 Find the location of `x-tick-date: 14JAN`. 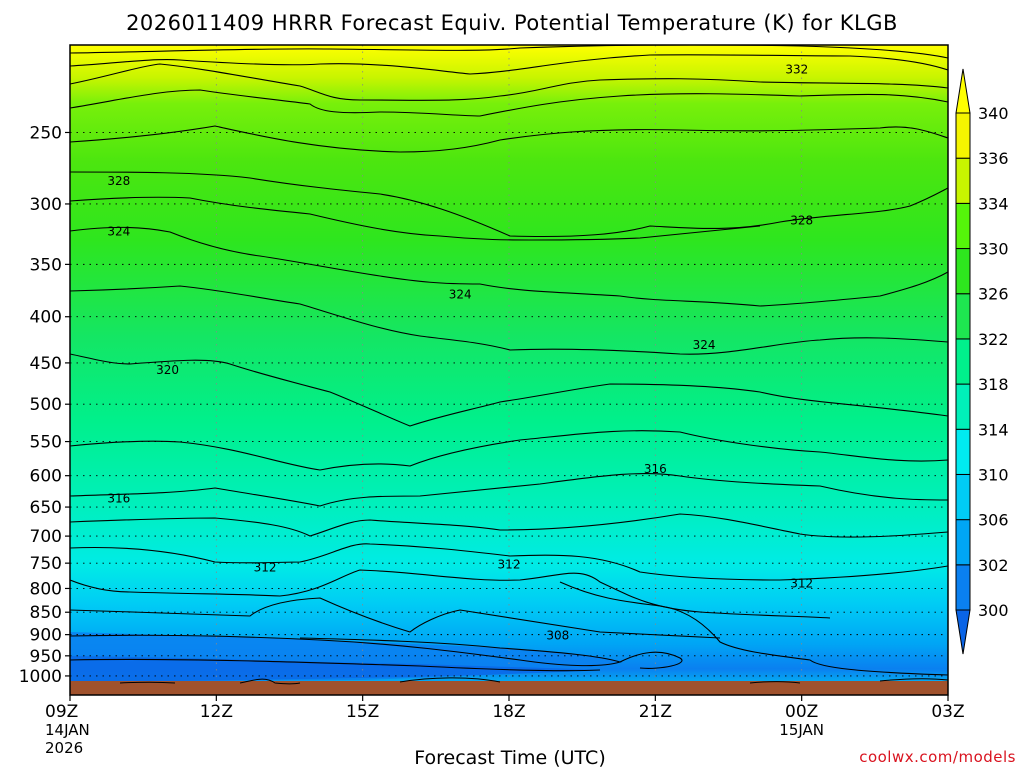

x-tick-date: 14JAN is located at coordinates (67, 730).